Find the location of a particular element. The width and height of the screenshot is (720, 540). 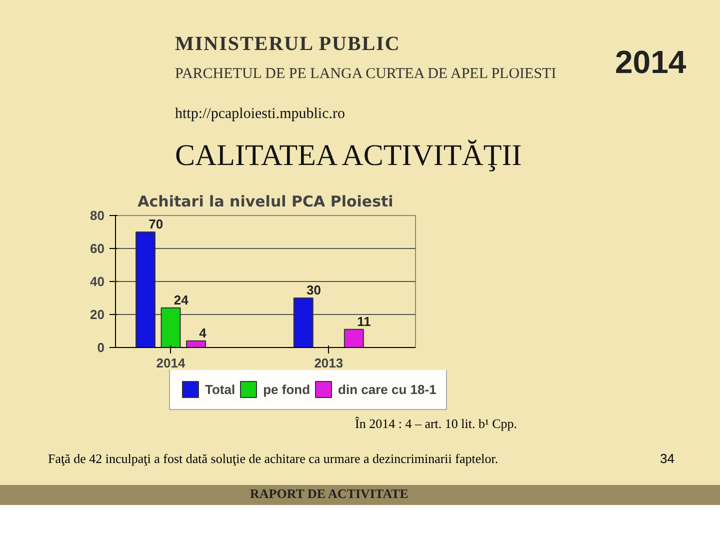

text: 34 is located at coordinates (667, 459).